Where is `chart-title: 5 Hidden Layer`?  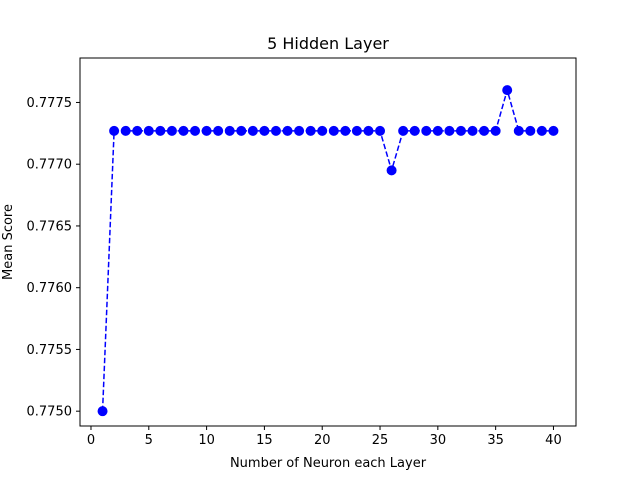 chart-title: 5 Hidden Layer is located at coordinates (328, 43).